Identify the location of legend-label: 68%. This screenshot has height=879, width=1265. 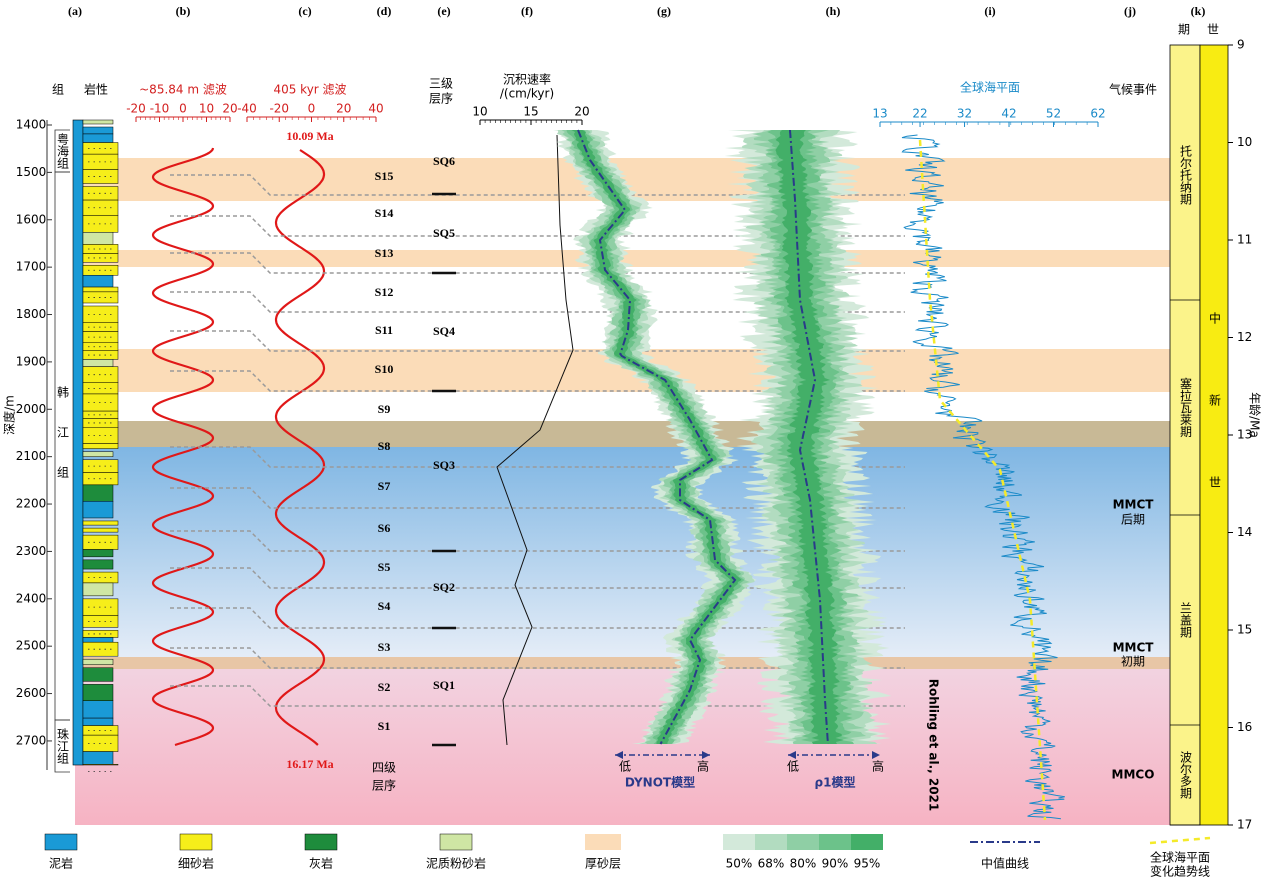
(771, 864).